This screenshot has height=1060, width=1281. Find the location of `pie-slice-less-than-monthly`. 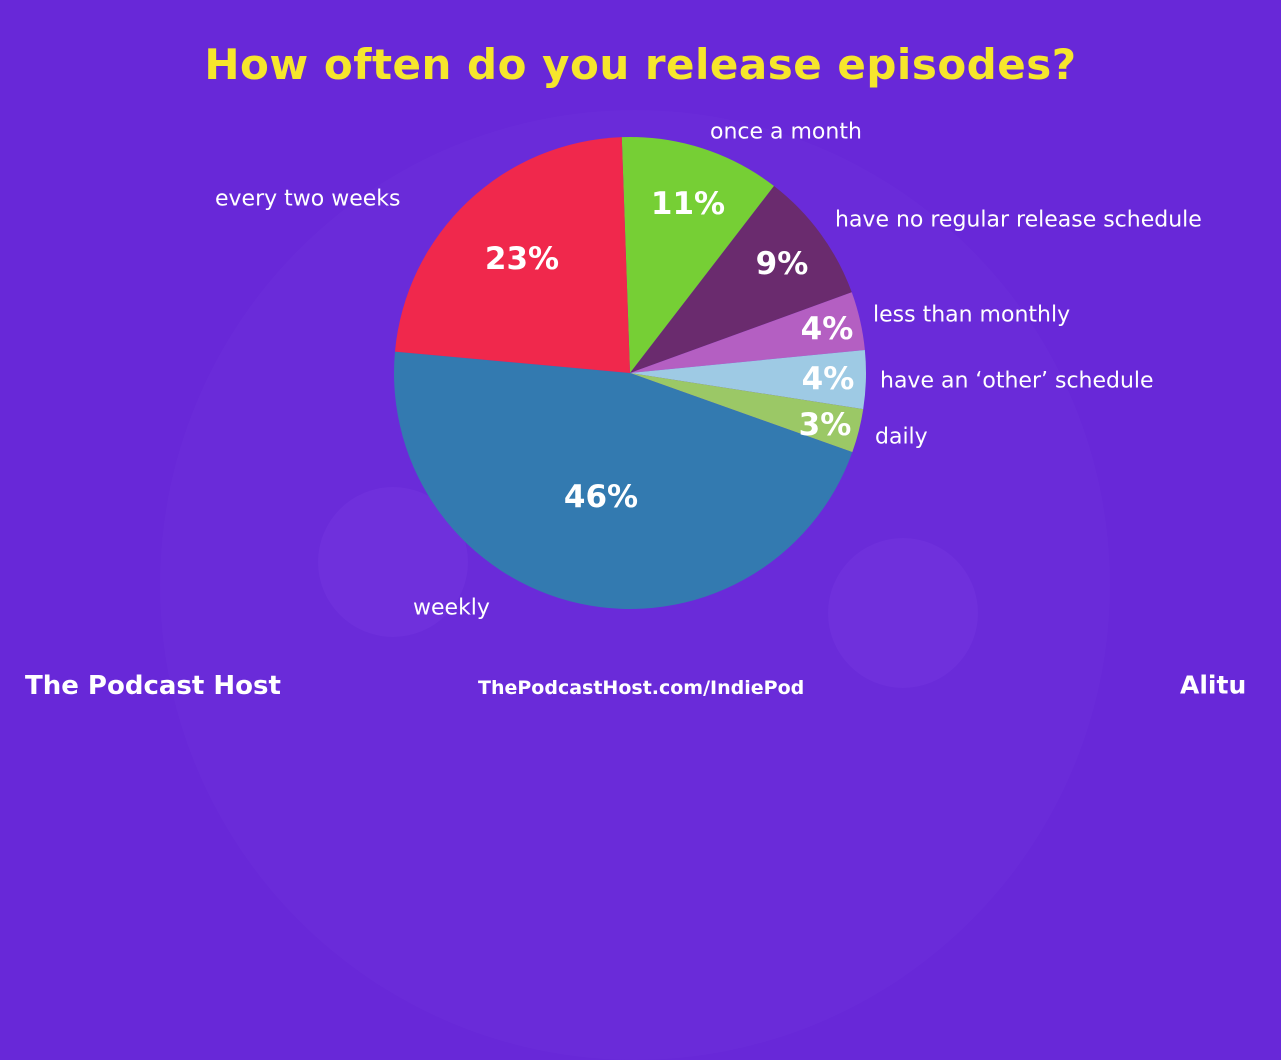

pie-slice-less-than-monthly is located at coordinates (747, 332).